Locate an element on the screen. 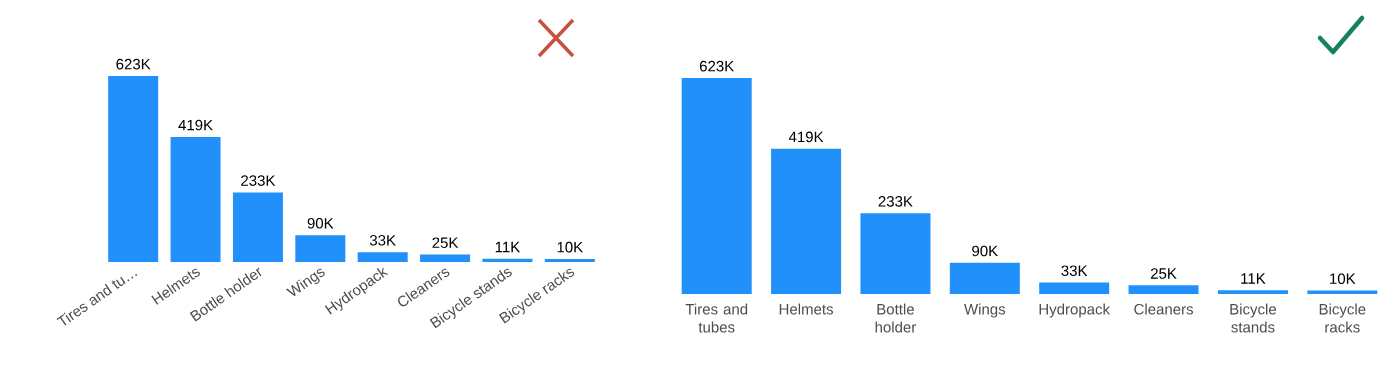 The image size is (1398, 378). x-tick-label: Cleaners is located at coordinates (1164, 309).